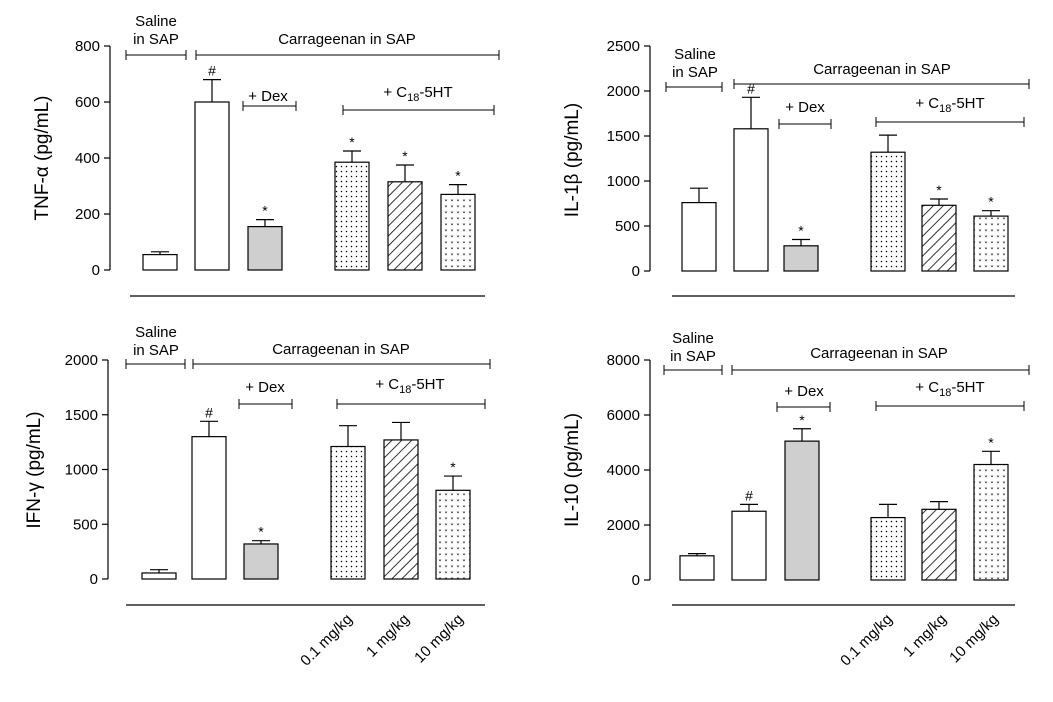 This screenshot has width=1053, height=702. Describe the element at coordinates (306, 492) in the screenshot. I see `panel-bars: # * *` at that location.